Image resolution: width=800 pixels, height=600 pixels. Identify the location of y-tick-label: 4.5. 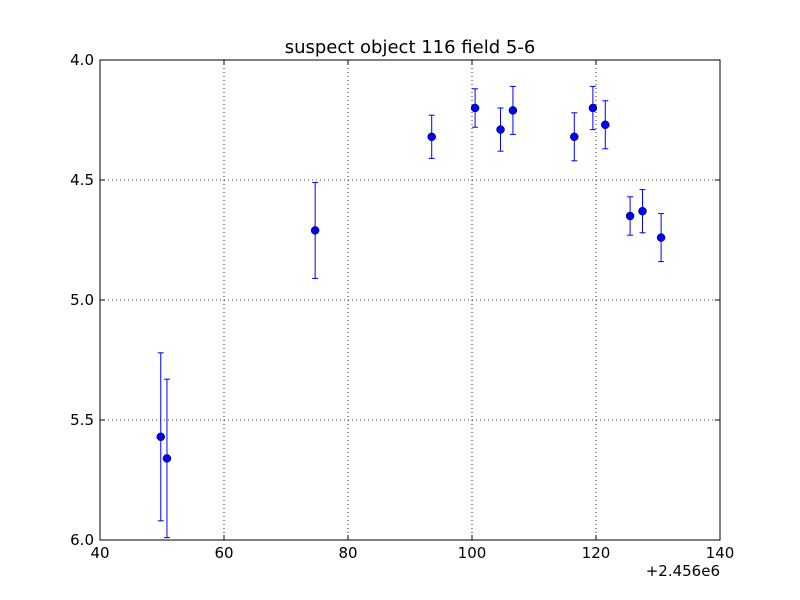
(82, 180).